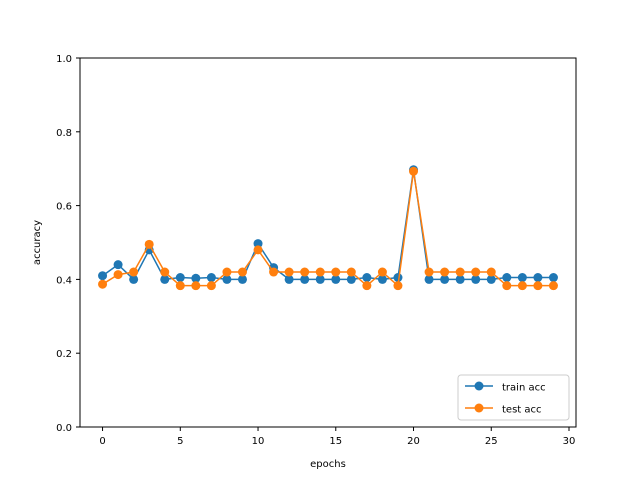 This screenshot has height=480, width=640. I want to click on legend-label-test-acc: test acc, so click(522, 410).